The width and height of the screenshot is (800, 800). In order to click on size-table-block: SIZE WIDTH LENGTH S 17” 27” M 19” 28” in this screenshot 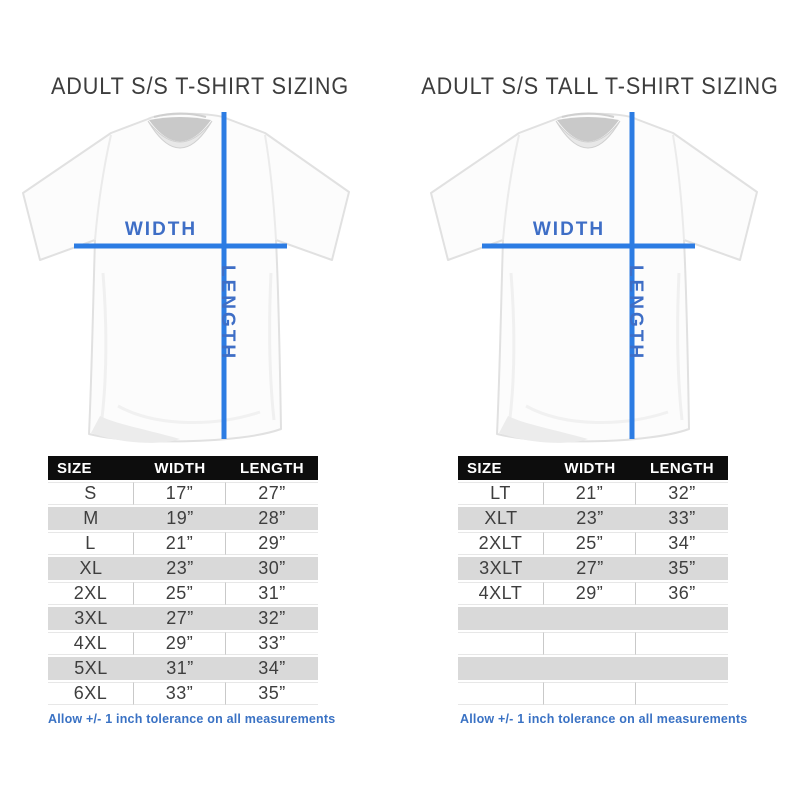, I will do `click(224, 580)`.